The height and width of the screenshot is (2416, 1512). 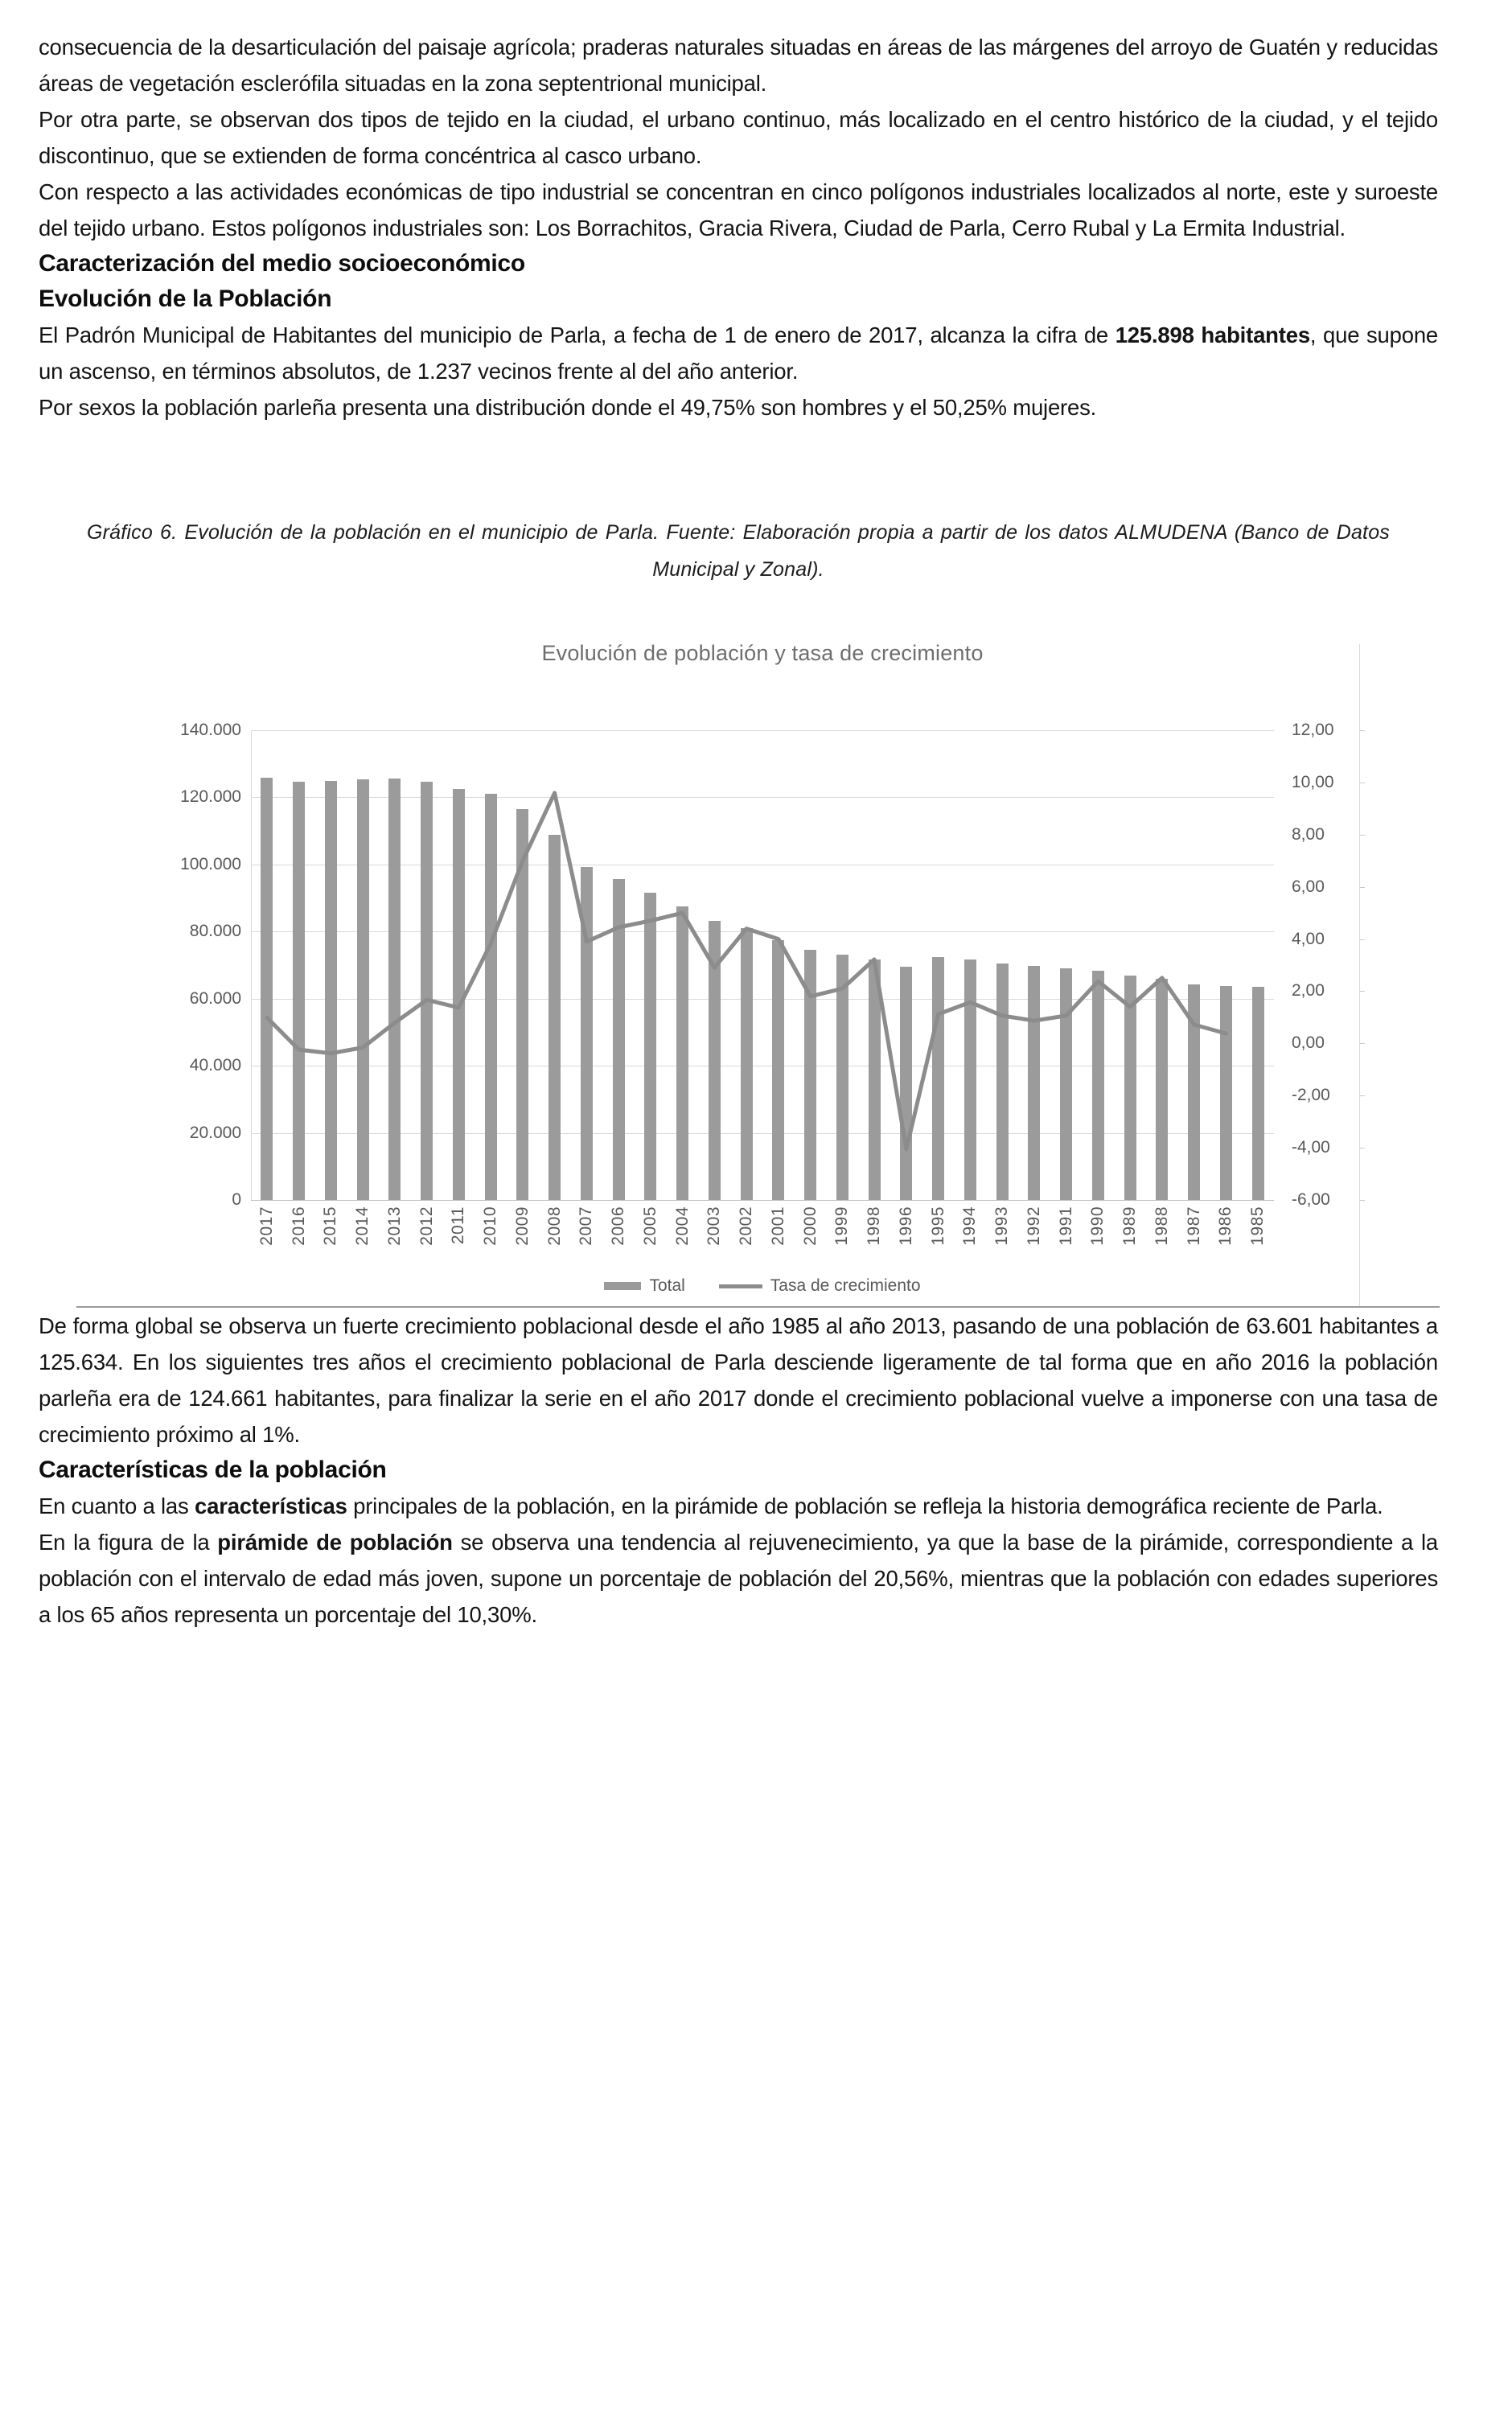 What do you see at coordinates (970, 1226) in the screenshot?
I see `year-label-1994: 1994` at bounding box center [970, 1226].